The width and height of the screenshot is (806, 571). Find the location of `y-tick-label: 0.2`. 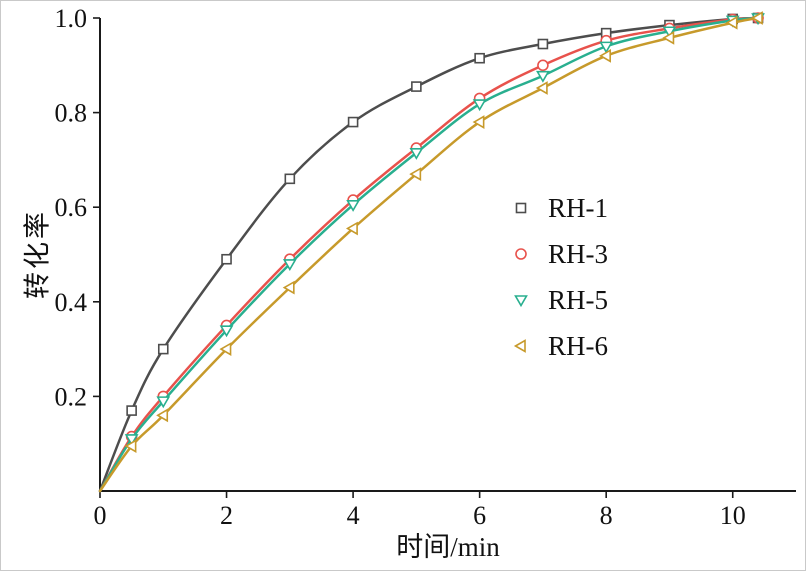

y-tick-label: 0.2 is located at coordinates (71, 396).